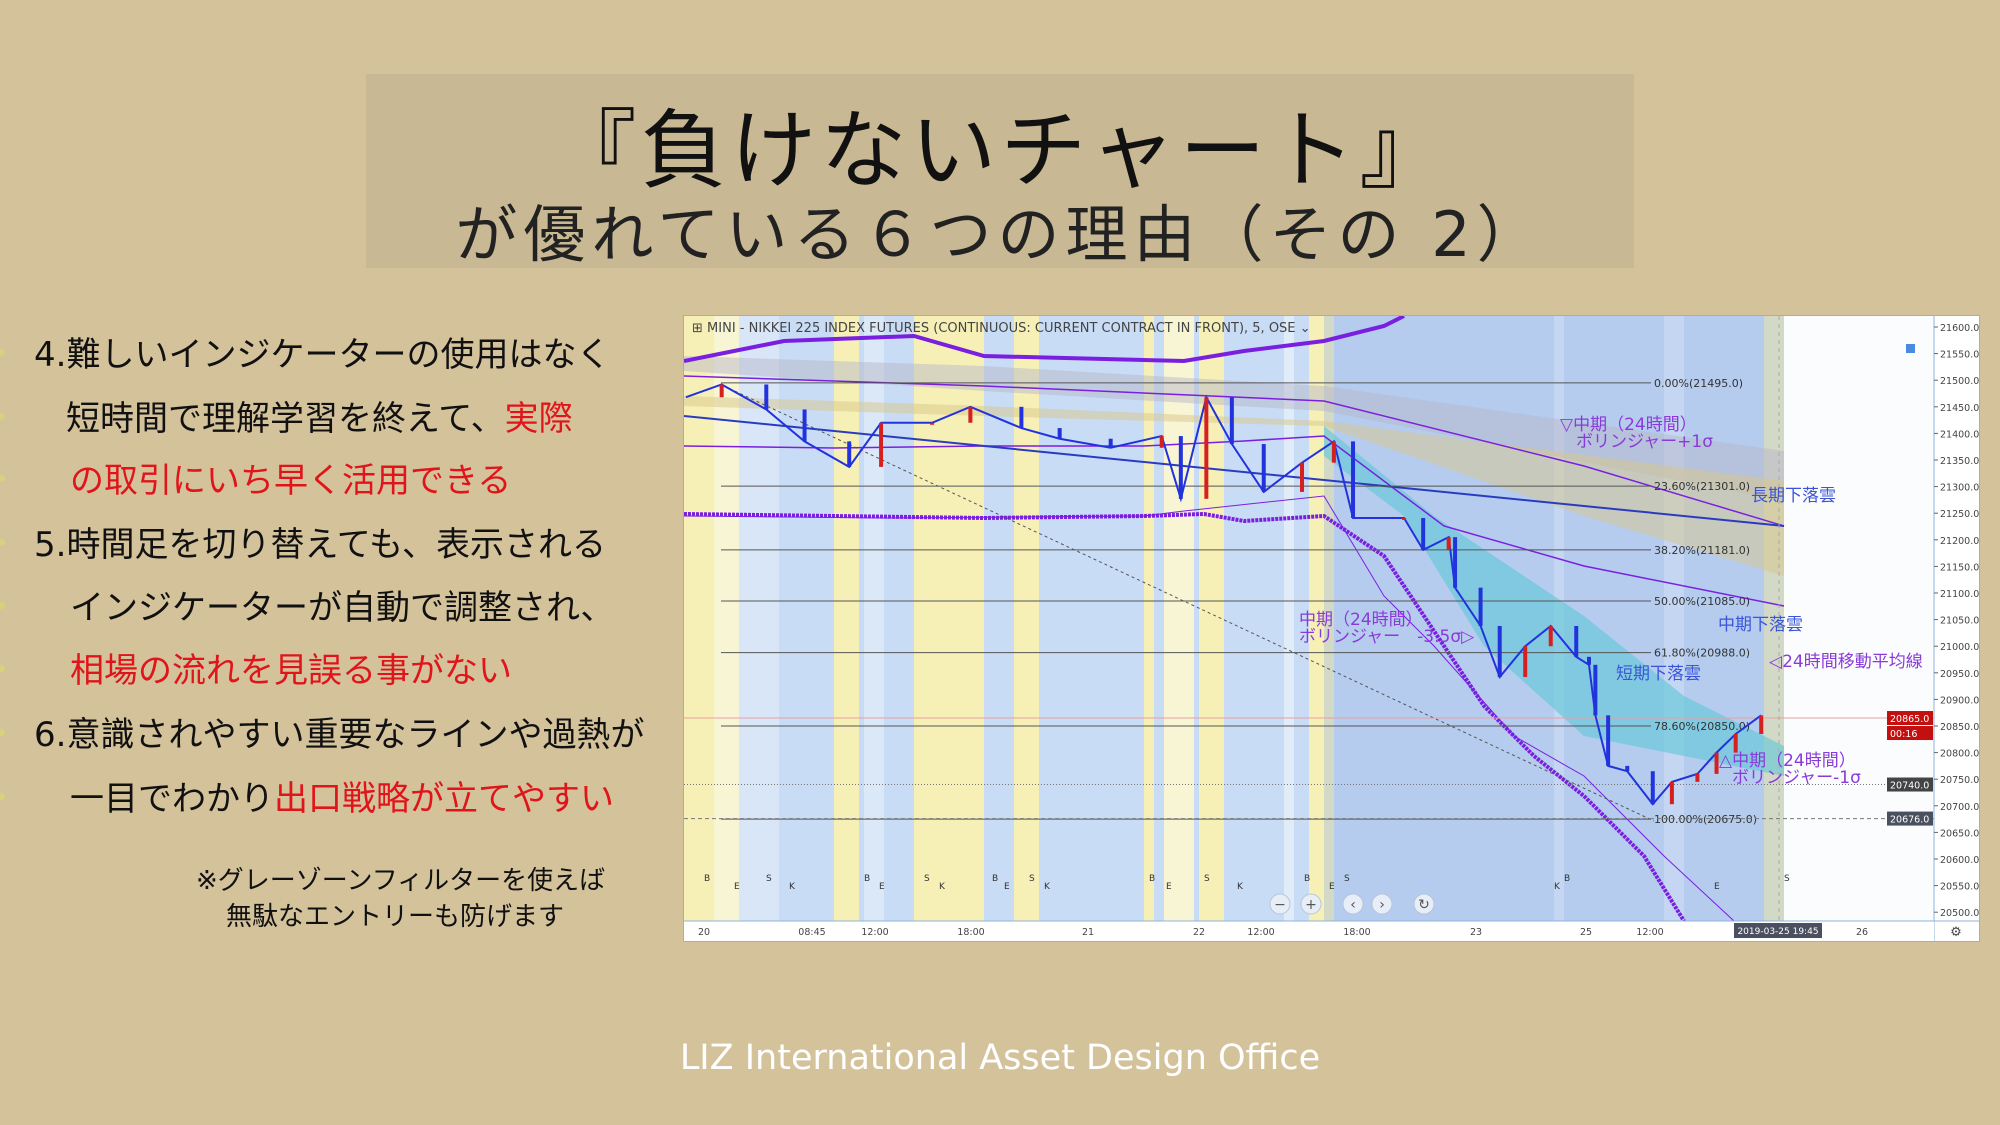 This screenshot has height=1125, width=2000. I want to click on reason-line: 4.難しいインジケーターの使用はなく, so click(322, 351).